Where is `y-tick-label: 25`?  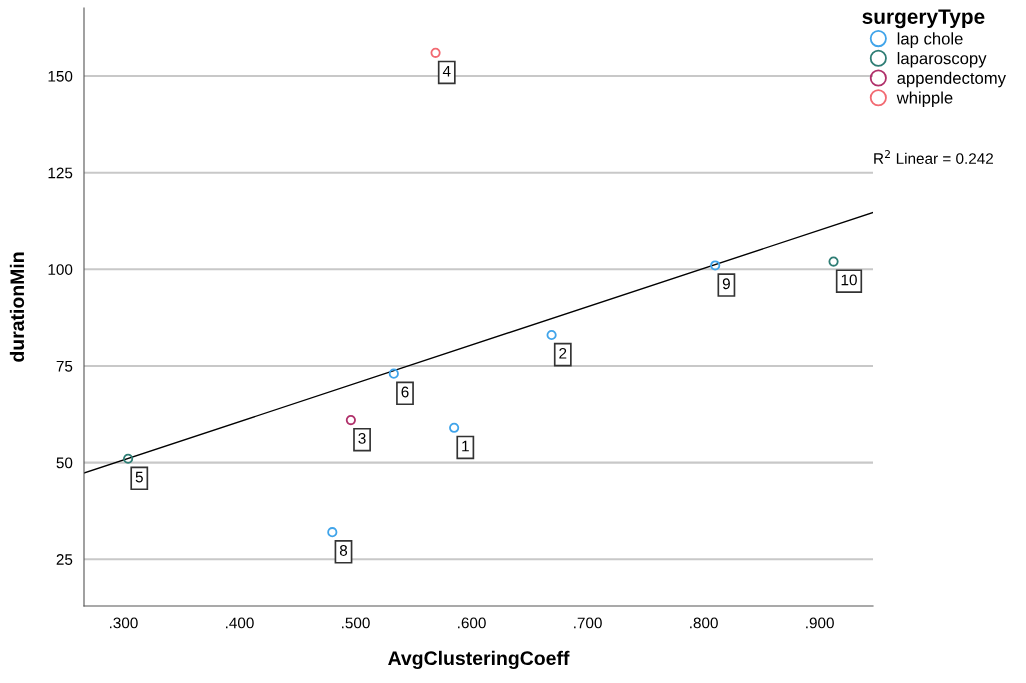
y-tick-label: 25 is located at coordinates (64, 559).